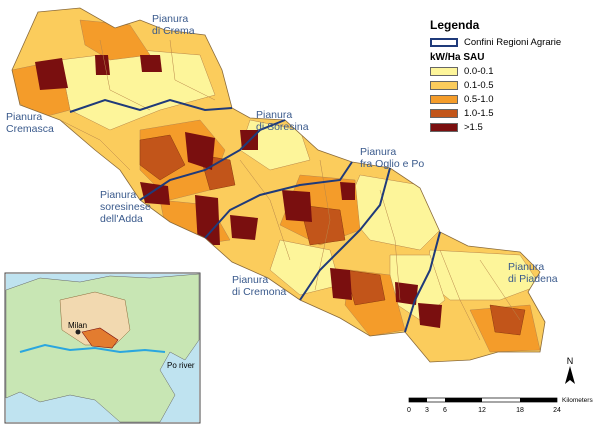 Image resolution: width=600 pixels, height=428 pixels. What do you see at coordinates (557, 410) in the screenshot?
I see `scale-tick: 24` at bounding box center [557, 410].